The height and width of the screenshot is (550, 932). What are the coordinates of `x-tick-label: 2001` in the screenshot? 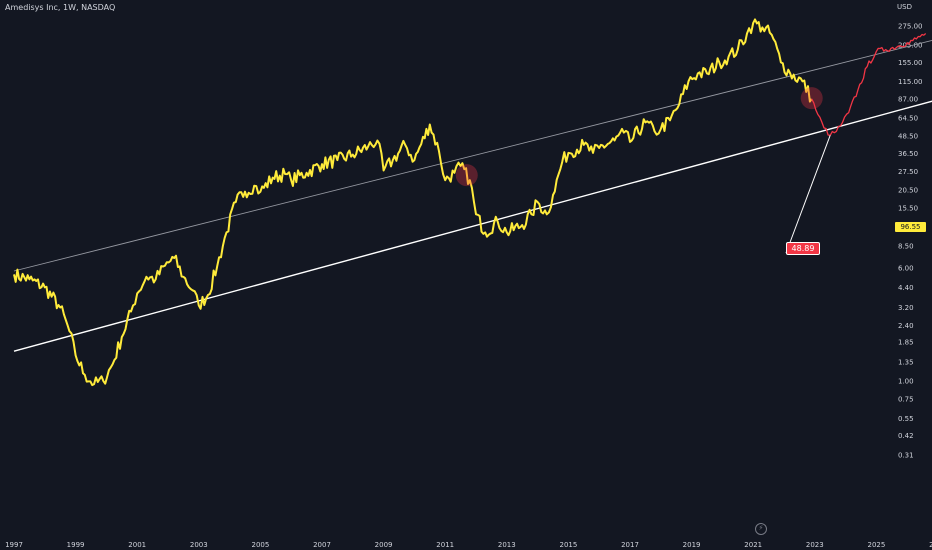 It's located at (137, 545).